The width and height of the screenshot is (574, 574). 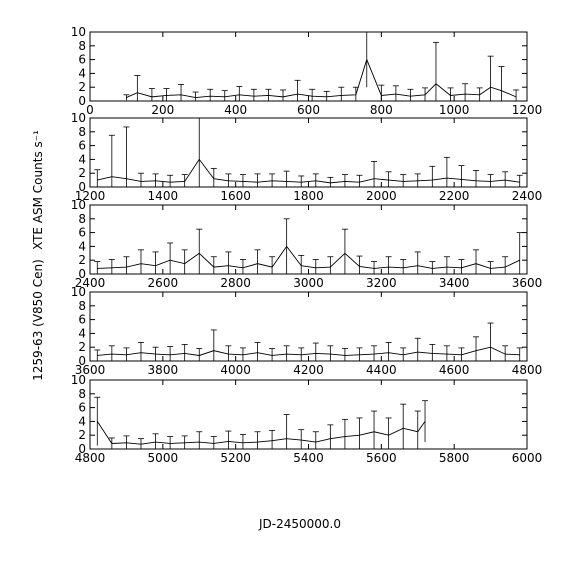 What do you see at coordinates (235, 283) in the screenshot?
I see `x-tick-label: 2800` at bounding box center [235, 283].